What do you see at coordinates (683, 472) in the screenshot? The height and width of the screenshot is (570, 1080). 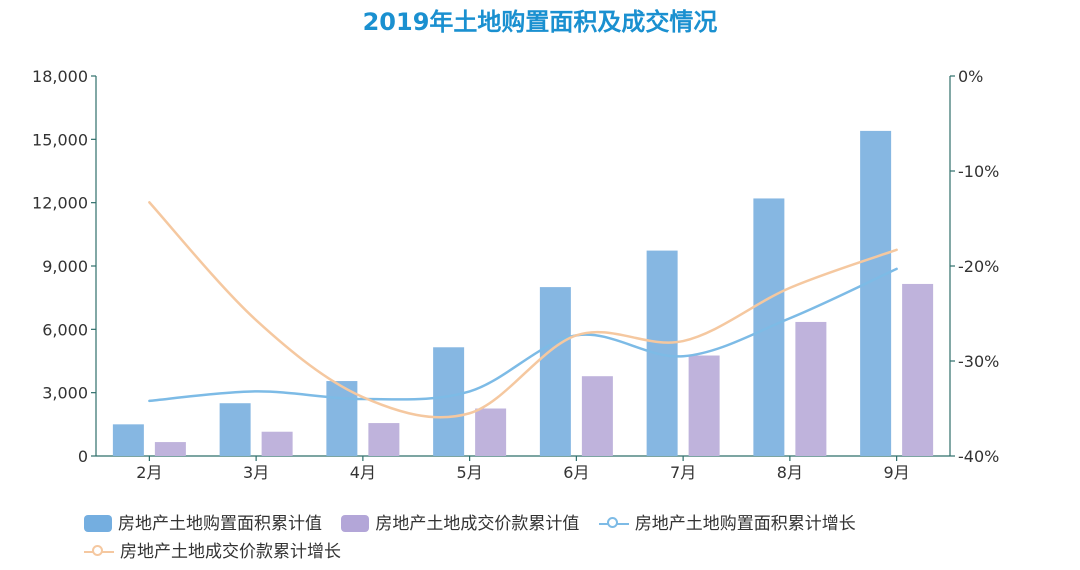 I see `x-tick-label: 7月` at bounding box center [683, 472].